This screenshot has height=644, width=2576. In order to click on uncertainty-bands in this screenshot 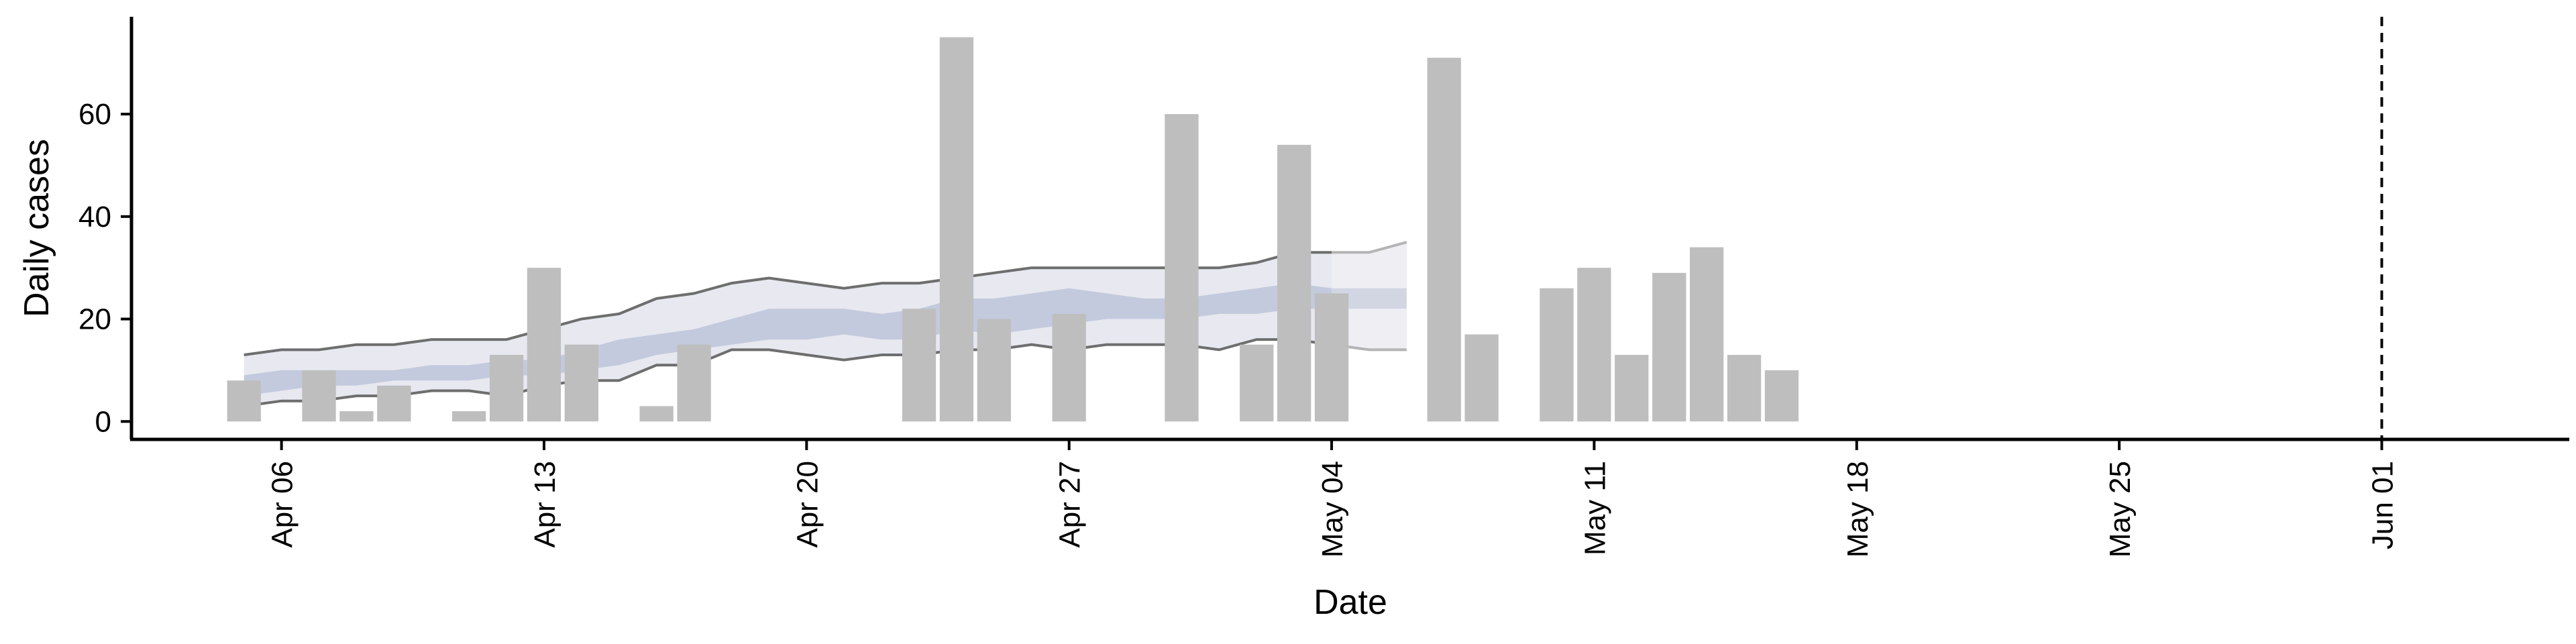, I will do `click(825, 324)`.